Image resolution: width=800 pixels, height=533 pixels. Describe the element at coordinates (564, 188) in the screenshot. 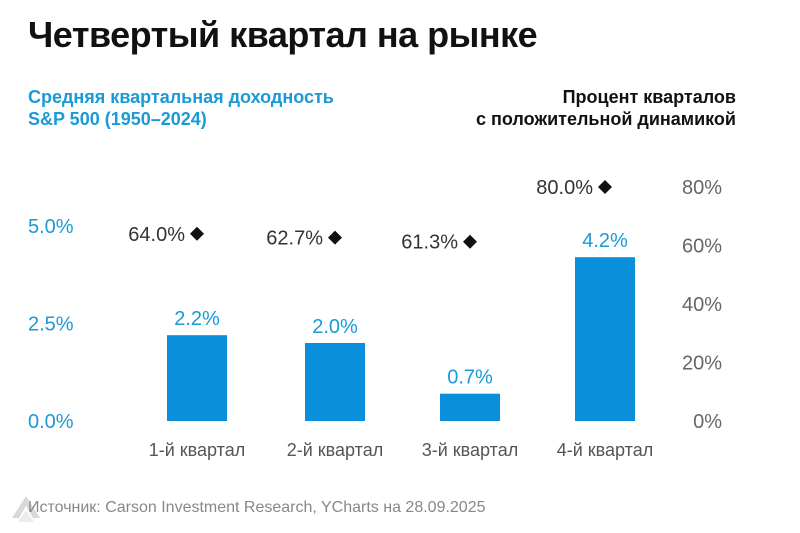

I see `positive-quarter-label: 80.0%` at that location.